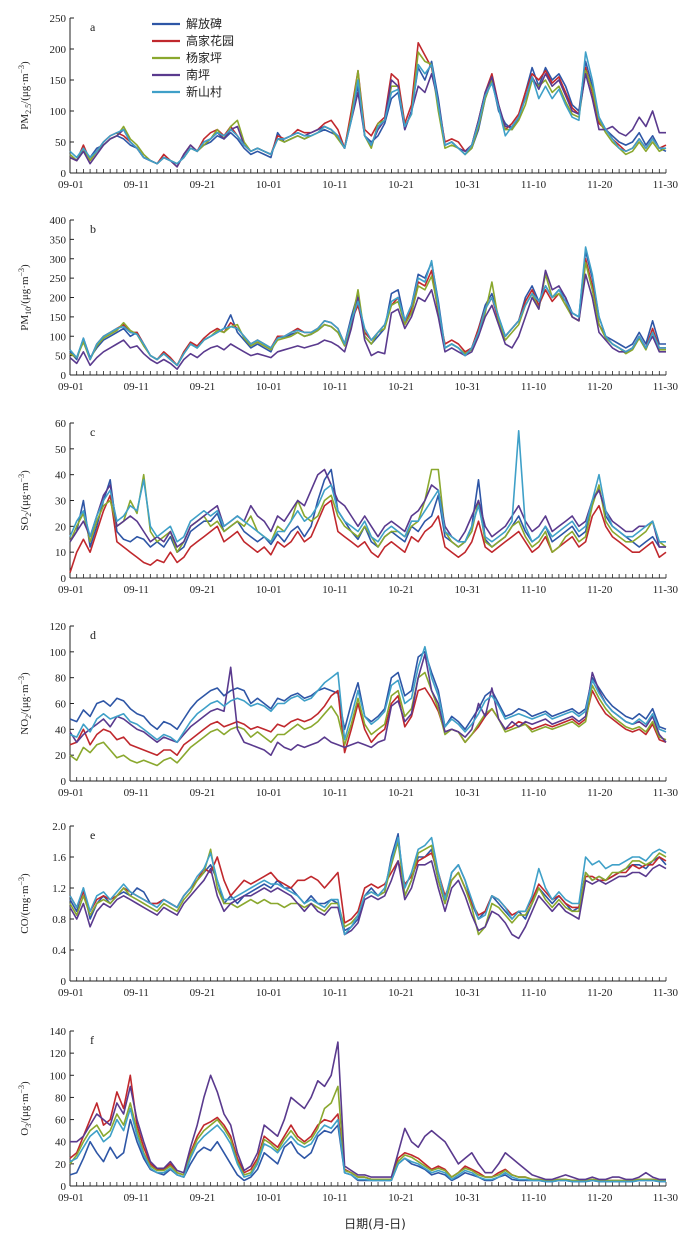 Image resolution: width=697 pixels, height=1239 pixels. Describe the element at coordinates (61, 553) in the screenshot. I see `y-tick-label: 10` at that location.